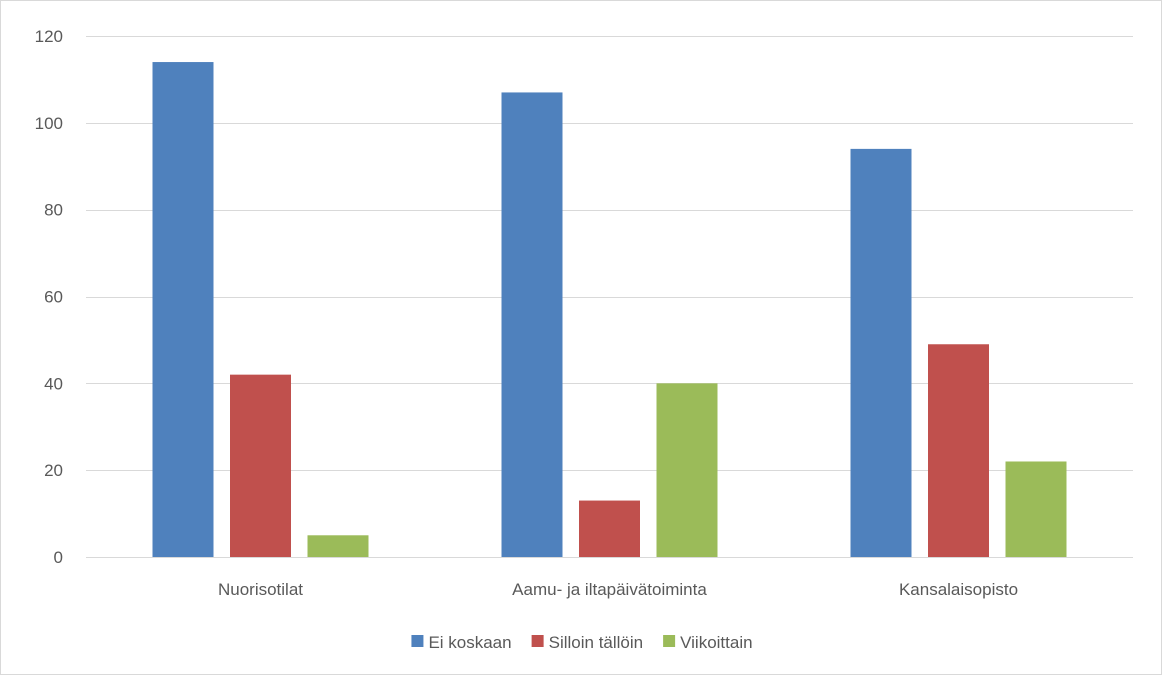  What do you see at coordinates (49, 123) in the screenshot?
I see `y-tick-label: 100` at bounding box center [49, 123].